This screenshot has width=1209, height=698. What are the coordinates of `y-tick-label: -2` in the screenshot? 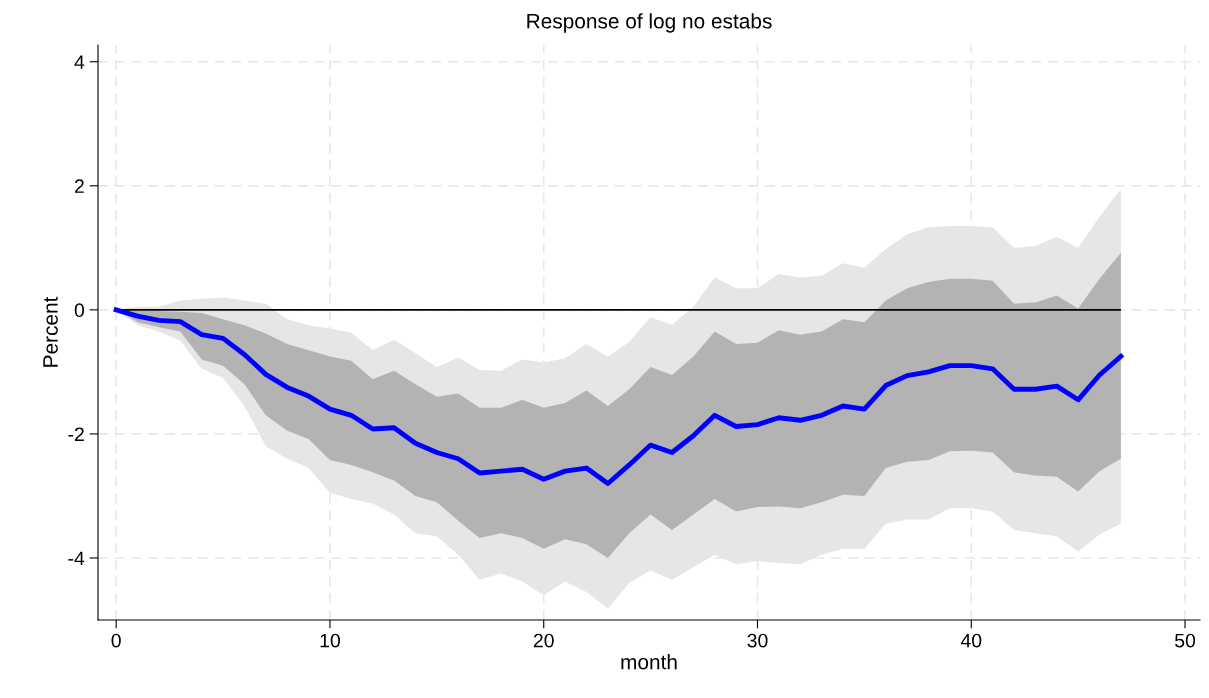 It's located at (76, 434).